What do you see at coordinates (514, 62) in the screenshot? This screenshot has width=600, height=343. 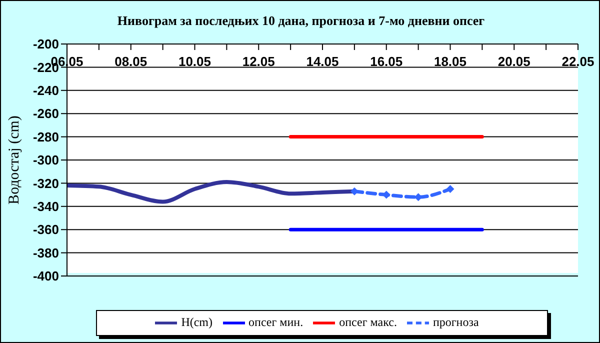 I see `x-tick-label: 20.05` at bounding box center [514, 62].